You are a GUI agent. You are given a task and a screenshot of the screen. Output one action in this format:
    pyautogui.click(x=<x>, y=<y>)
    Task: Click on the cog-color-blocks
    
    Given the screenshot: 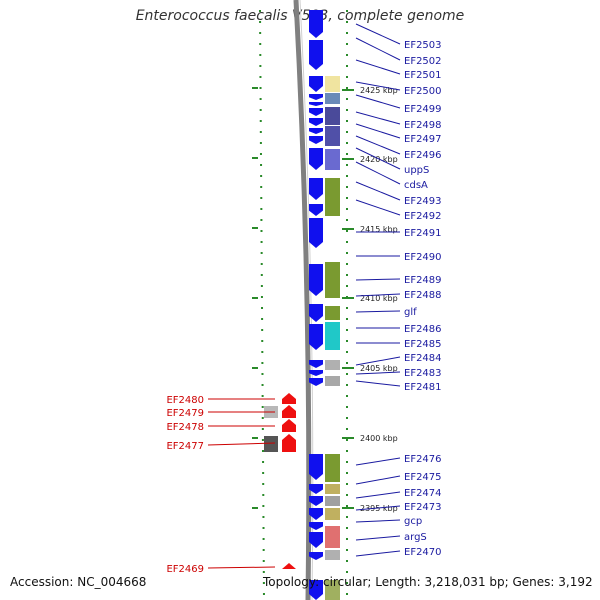 What is the action you would take?
    pyautogui.click(x=332, y=338)
    